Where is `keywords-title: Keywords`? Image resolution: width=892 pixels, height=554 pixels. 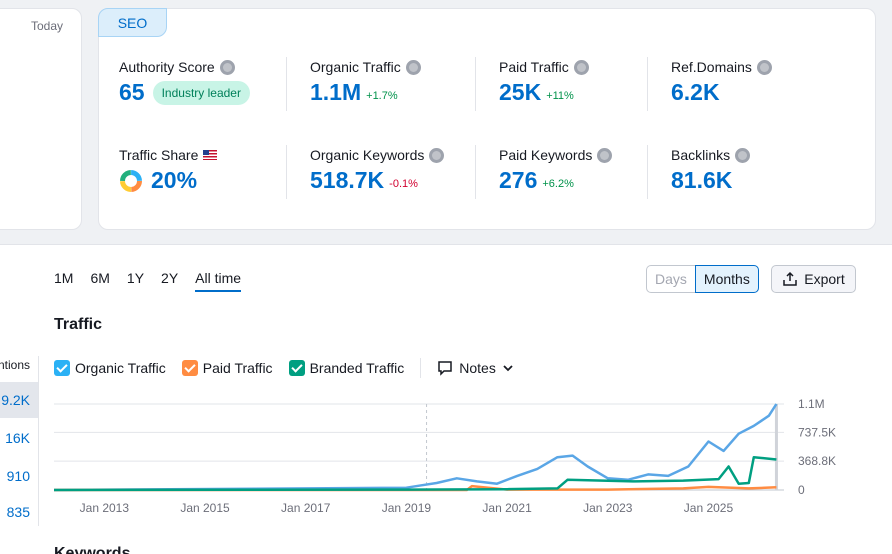 keywords-title: Keywords is located at coordinates (92, 549).